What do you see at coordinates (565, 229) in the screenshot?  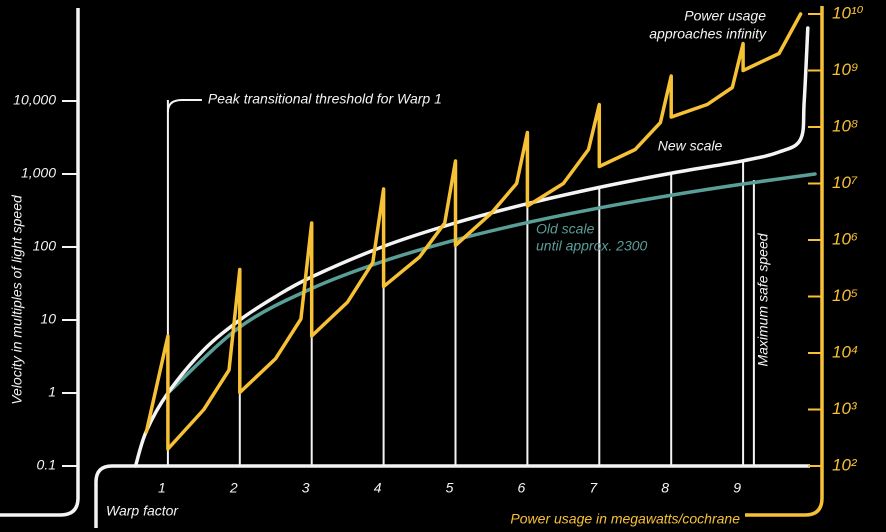 I see `series-label: Old scale` at bounding box center [565, 229].